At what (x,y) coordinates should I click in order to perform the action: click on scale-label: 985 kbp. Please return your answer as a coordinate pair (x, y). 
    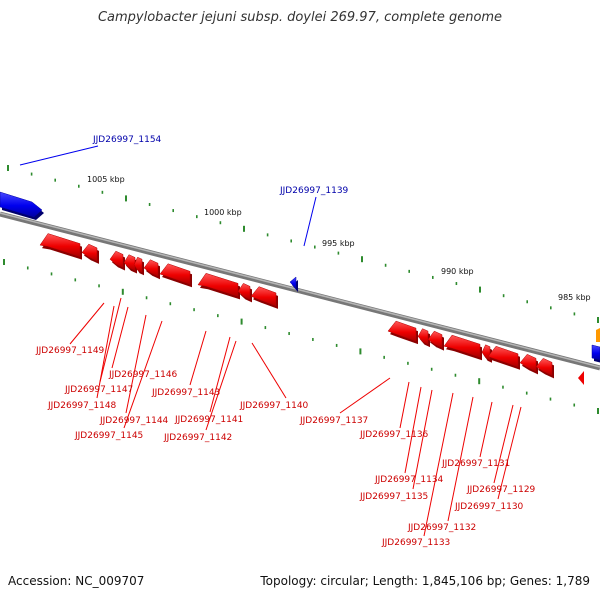
    Looking at the image, I should click on (574, 297).